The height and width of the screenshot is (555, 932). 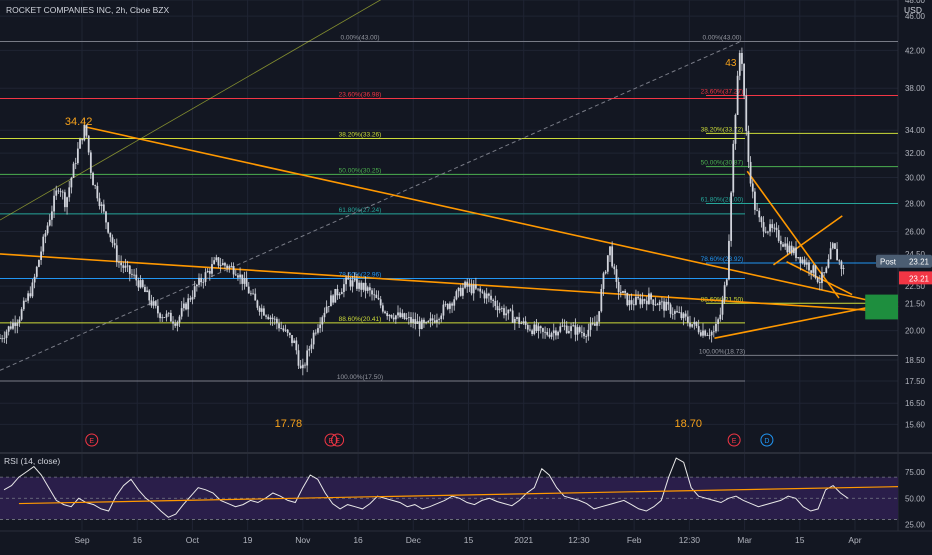 I want to click on rsi-trendline, so click(x=458, y=495).